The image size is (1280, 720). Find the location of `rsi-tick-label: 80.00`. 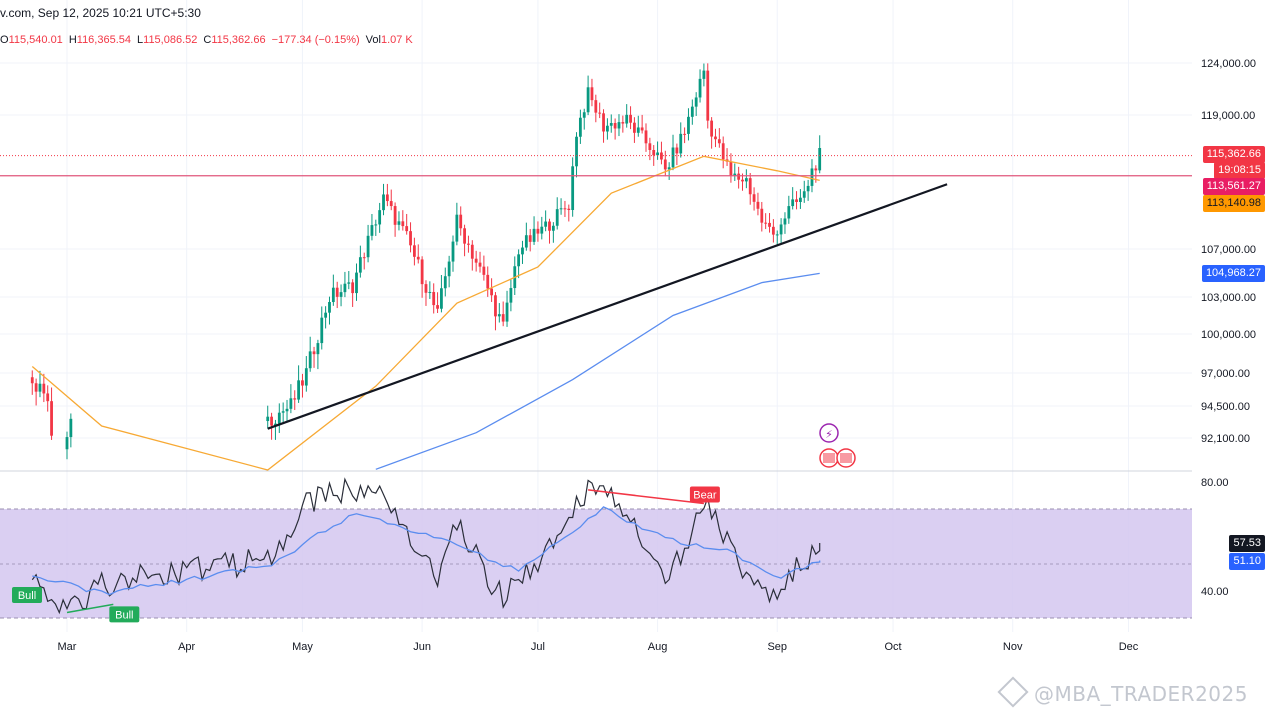

rsi-tick-label: 80.00 is located at coordinates (1215, 483).